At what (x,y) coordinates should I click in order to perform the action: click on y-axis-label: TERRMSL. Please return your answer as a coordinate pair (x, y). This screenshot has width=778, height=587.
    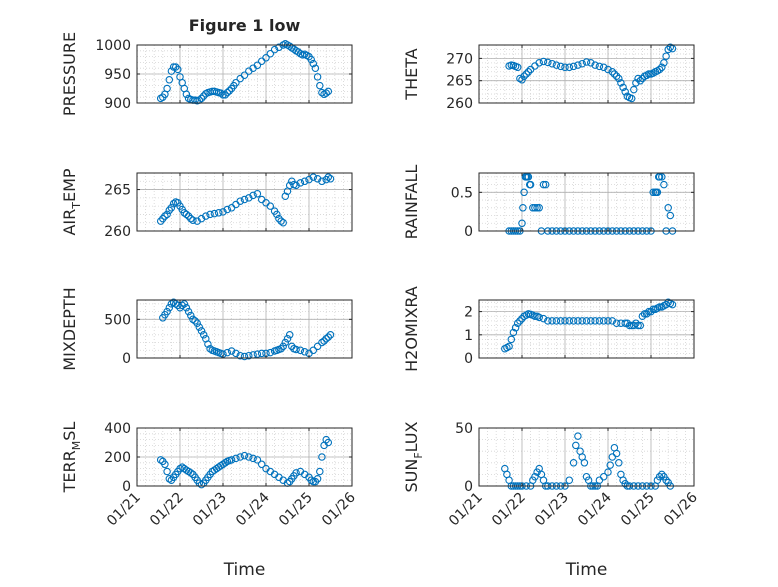
    Looking at the image, I should click on (71, 458).